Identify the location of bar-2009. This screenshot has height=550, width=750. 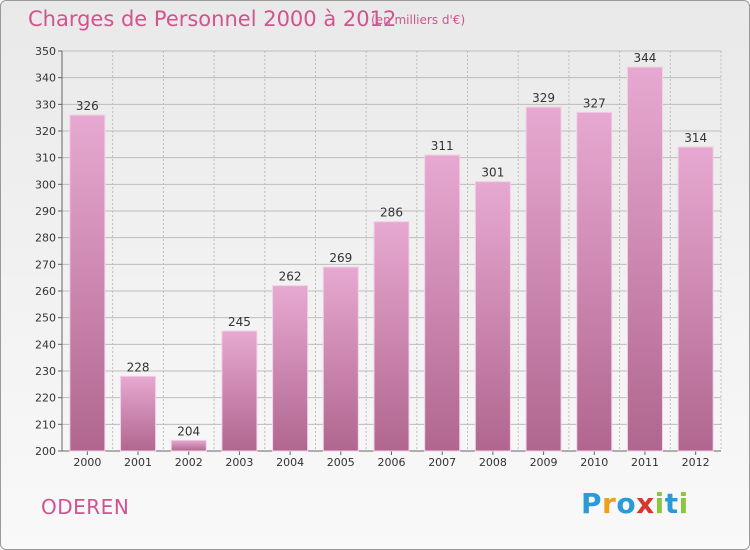
(543, 279).